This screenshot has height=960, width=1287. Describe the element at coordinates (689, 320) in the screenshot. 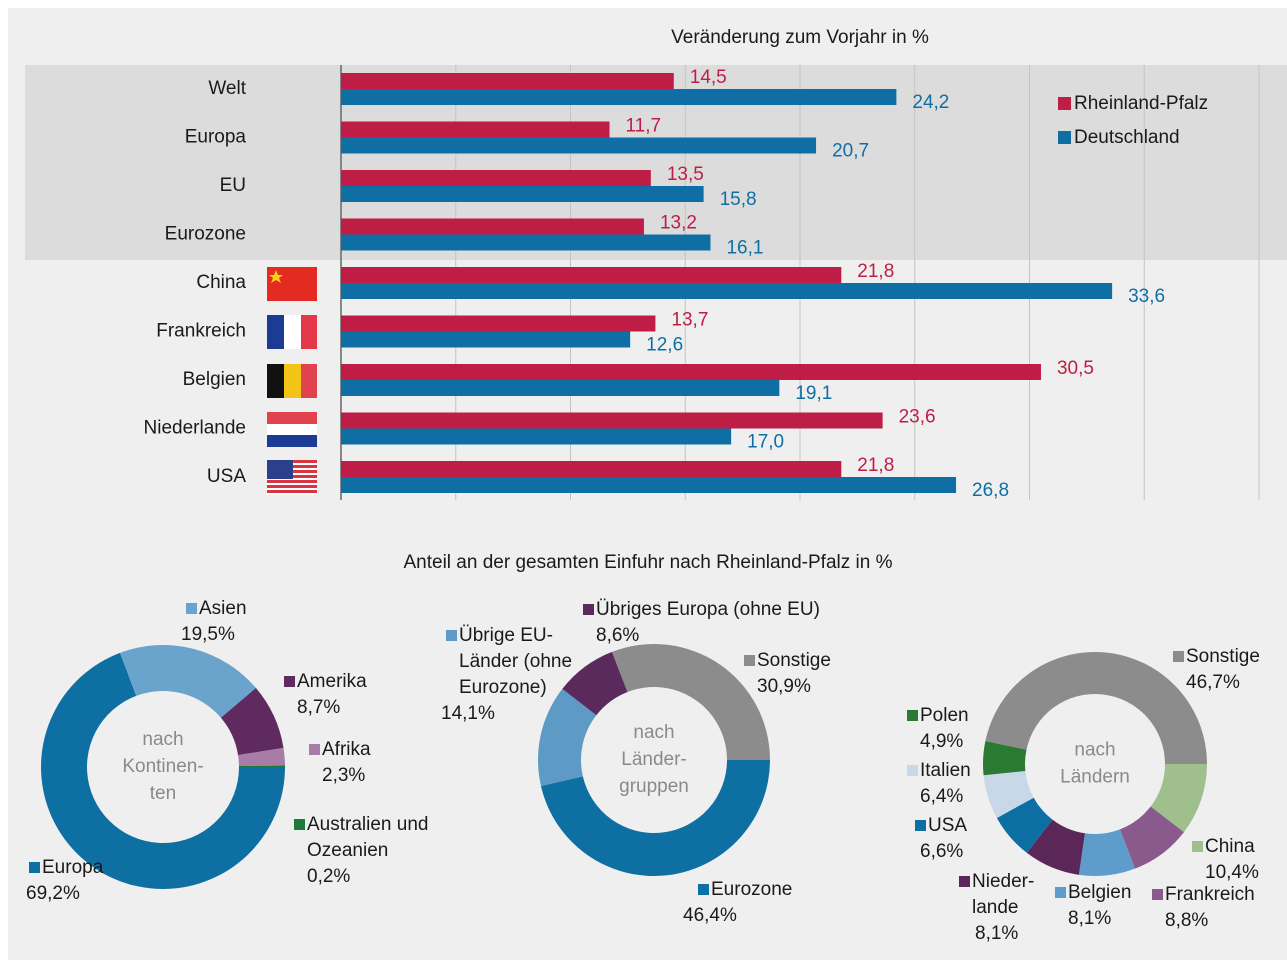

I see `value-label: 13,7` at that location.